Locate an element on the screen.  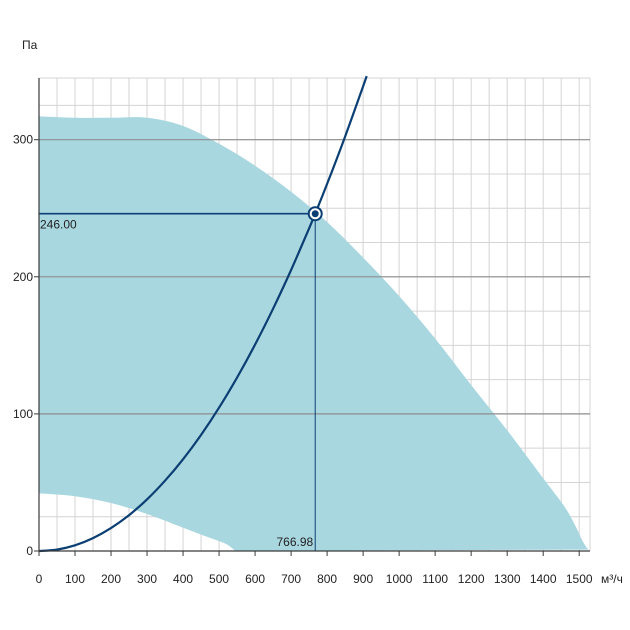
y-tick-label: 100 is located at coordinates (23, 414).